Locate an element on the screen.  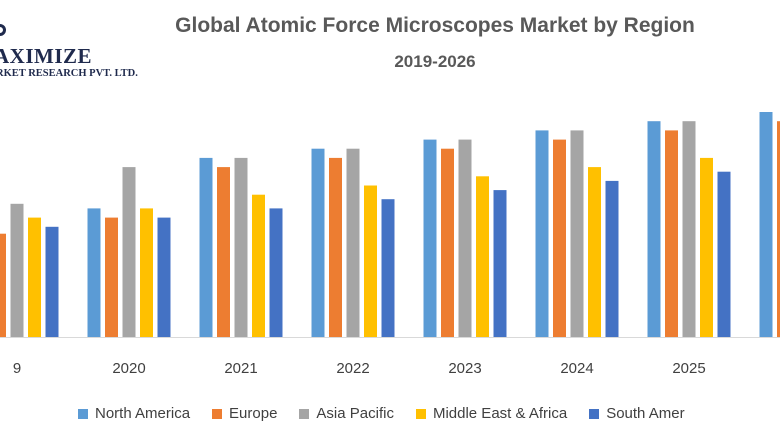
x-tick-label-2020: 2020 is located at coordinates (128, 368).